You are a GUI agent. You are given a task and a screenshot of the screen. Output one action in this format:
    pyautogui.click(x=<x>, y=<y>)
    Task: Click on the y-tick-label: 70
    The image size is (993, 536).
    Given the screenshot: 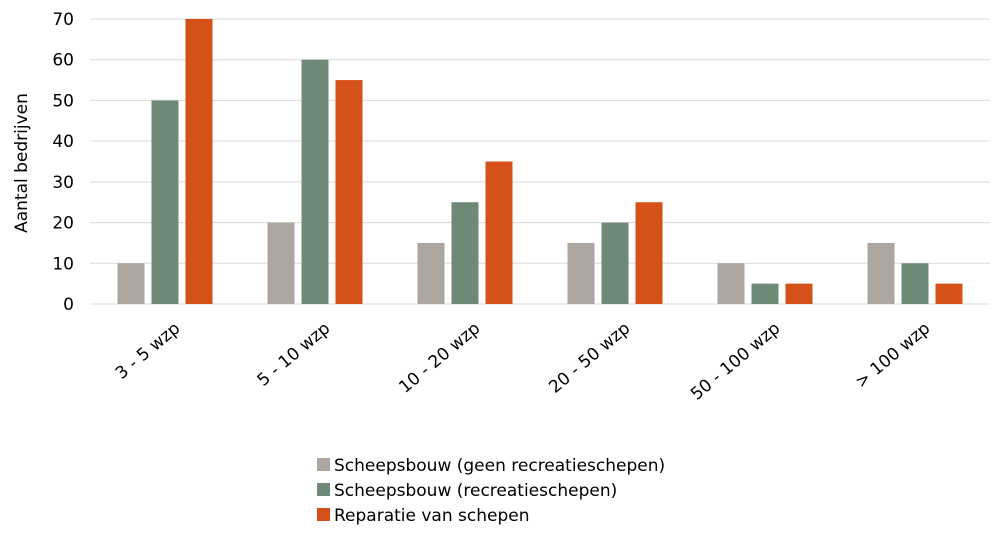 What is the action you would take?
    pyautogui.click(x=63, y=20)
    